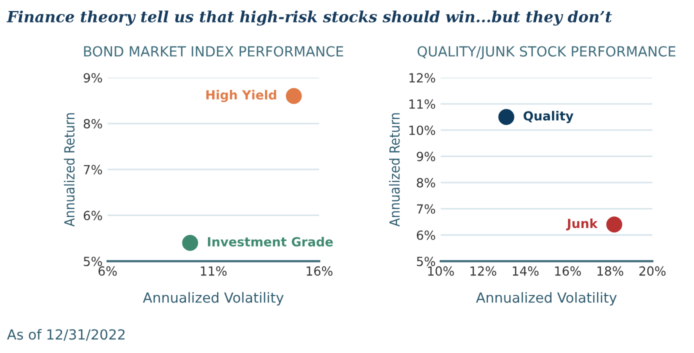  I want to click on series-label: Investment Grade, so click(270, 241).